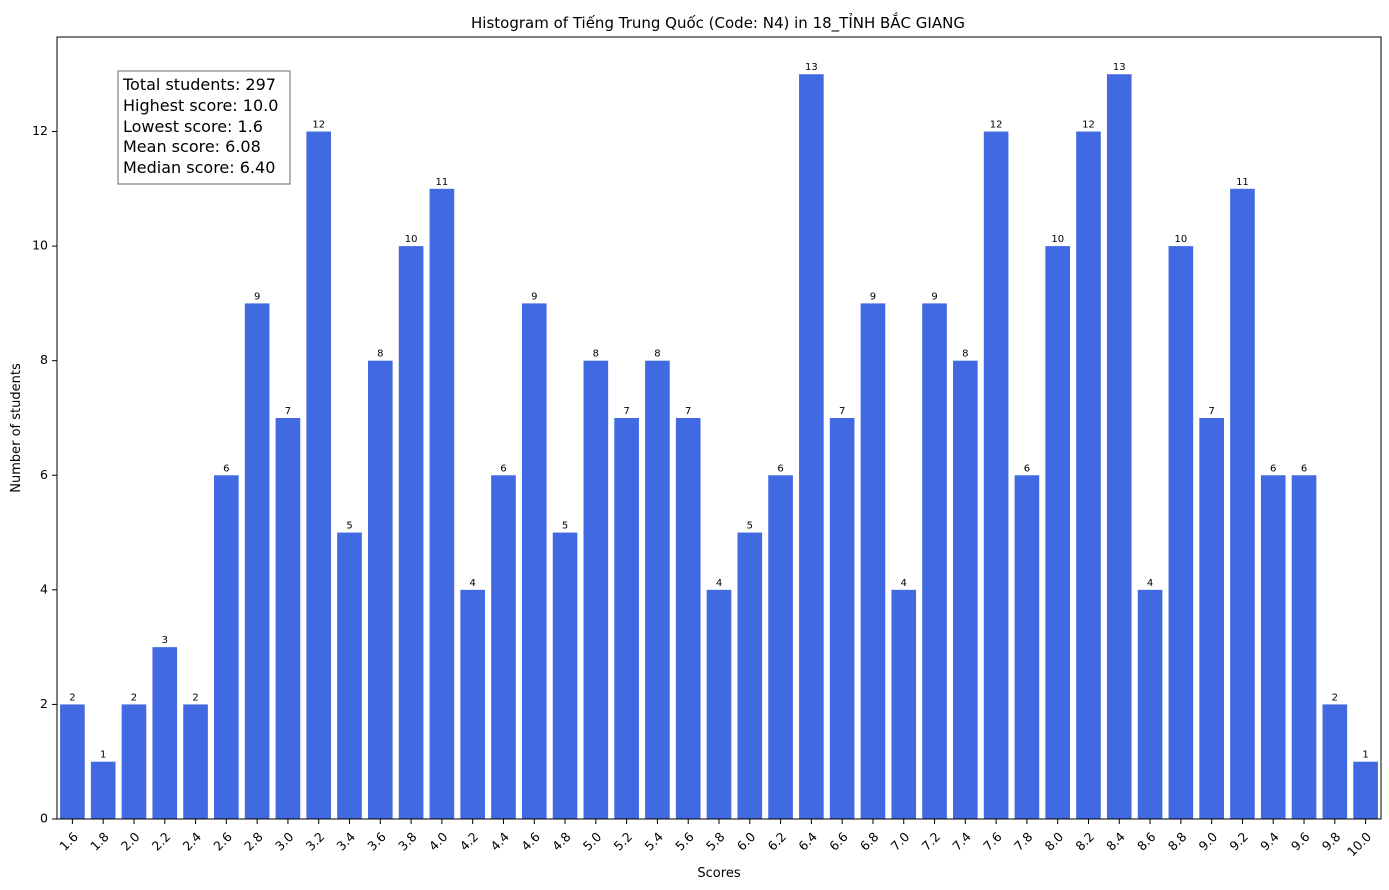 The width and height of the screenshot is (1389, 890). What do you see at coordinates (1084, 841) in the screenshot?
I see `x-tick-label-8.2: 8.2` at bounding box center [1084, 841].